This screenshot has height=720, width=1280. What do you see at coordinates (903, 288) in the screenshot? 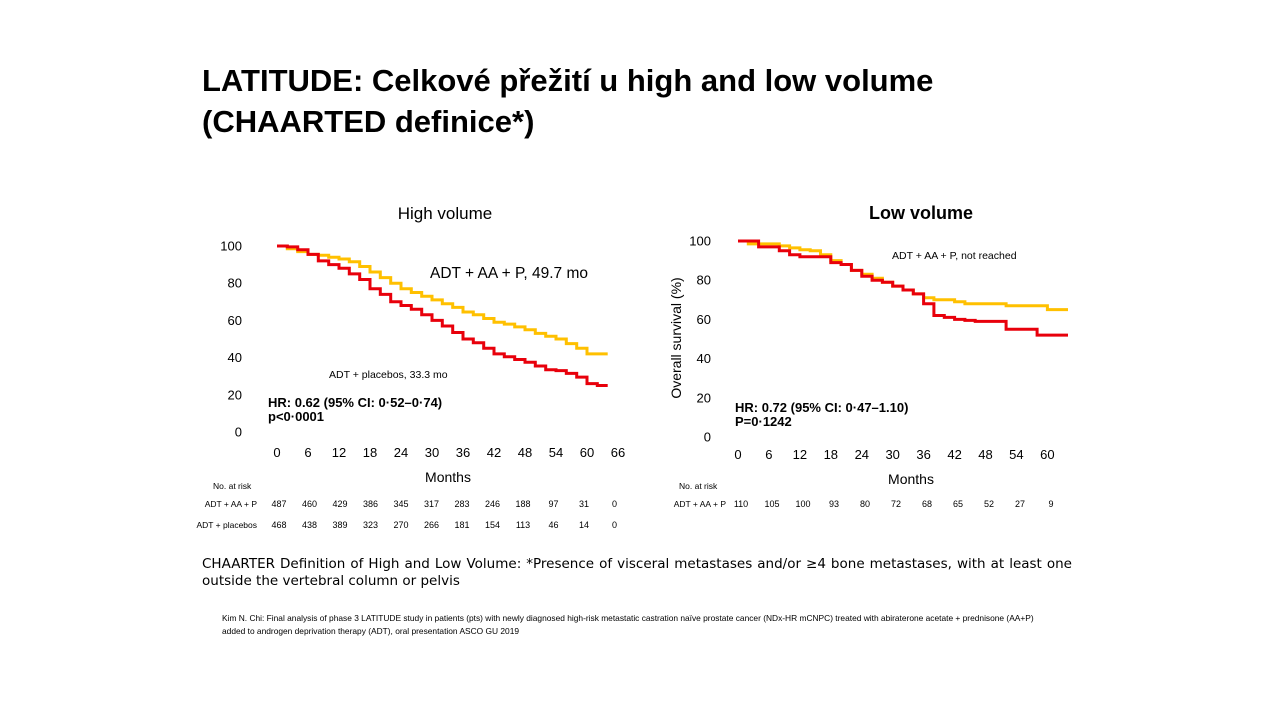
I see `lv-series-line-adt-placebo` at bounding box center [903, 288].